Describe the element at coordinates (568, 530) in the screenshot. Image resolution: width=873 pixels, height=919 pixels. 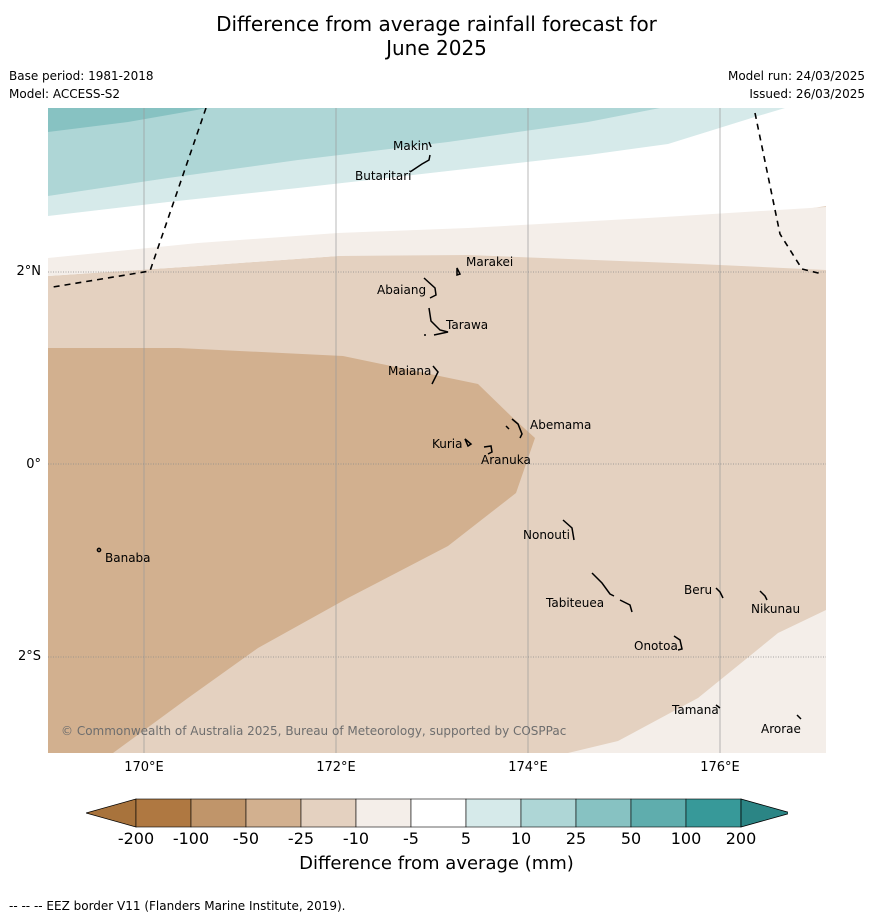
I see `island-nonouti` at that location.